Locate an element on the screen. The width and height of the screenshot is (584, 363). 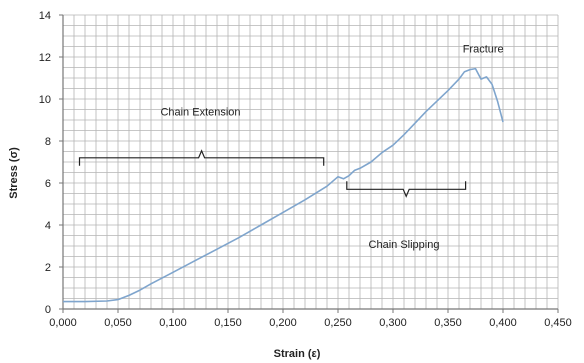
x-tick-label: 0,250 is located at coordinates (338, 323).